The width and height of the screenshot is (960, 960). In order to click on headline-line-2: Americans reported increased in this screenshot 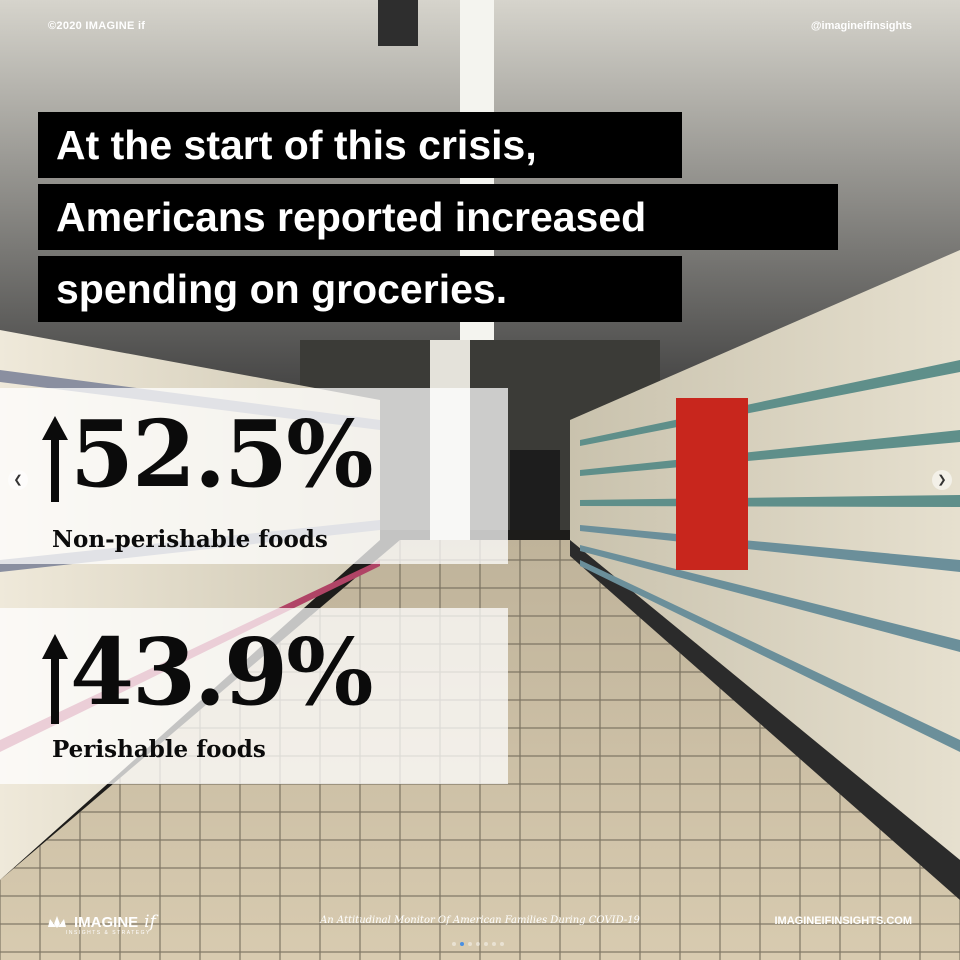, I will do `click(438, 217)`.